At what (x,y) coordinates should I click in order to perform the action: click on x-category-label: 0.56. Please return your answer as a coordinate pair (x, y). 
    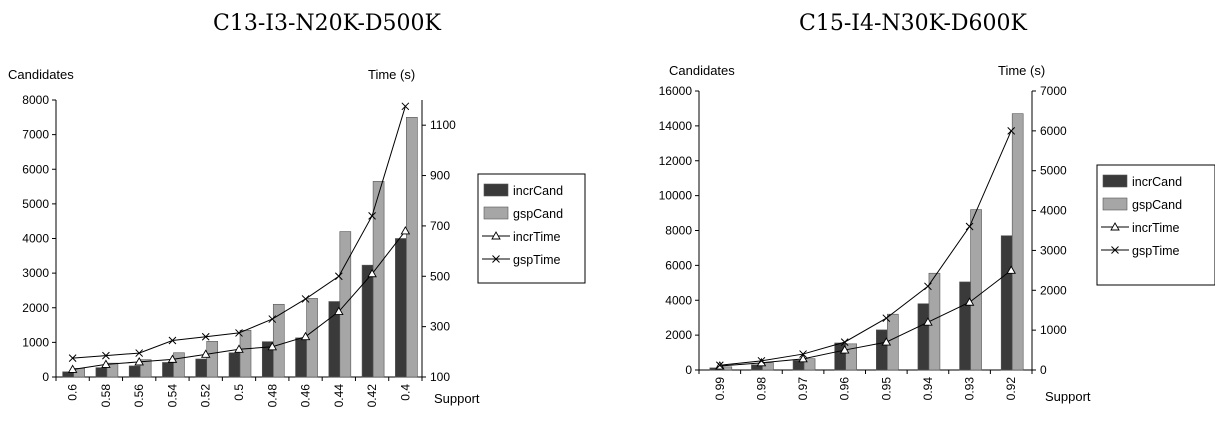
    Looking at the image, I should click on (139, 396).